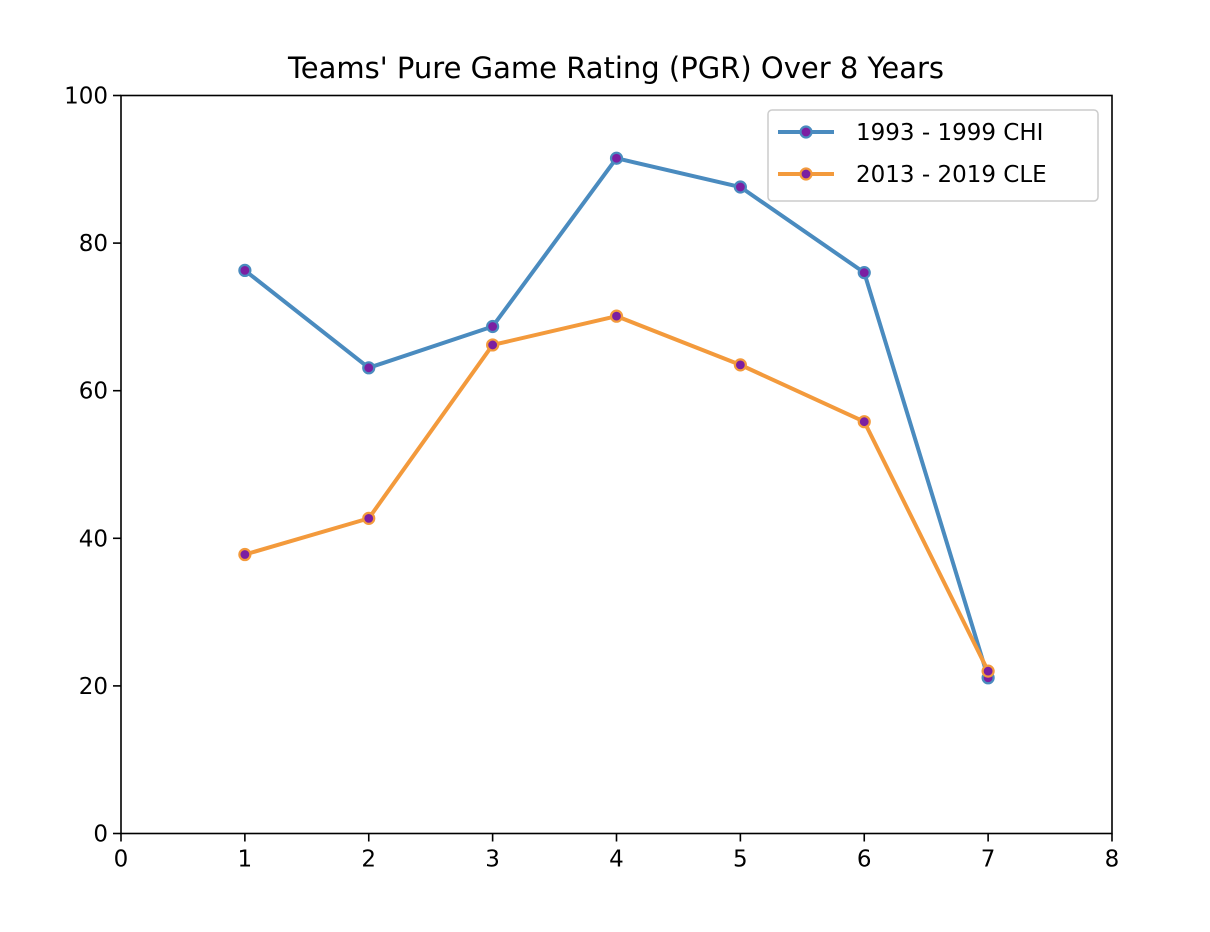 The width and height of the screenshot is (1210, 932). I want to click on x-tick-label: 5, so click(740, 860).